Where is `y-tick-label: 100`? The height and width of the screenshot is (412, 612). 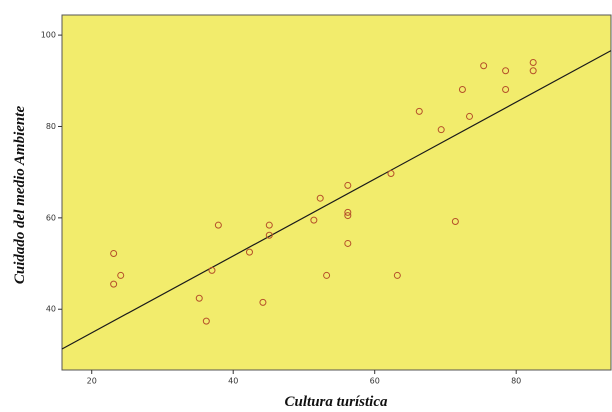
y-tick-label: 100 is located at coordinates (48, 35).